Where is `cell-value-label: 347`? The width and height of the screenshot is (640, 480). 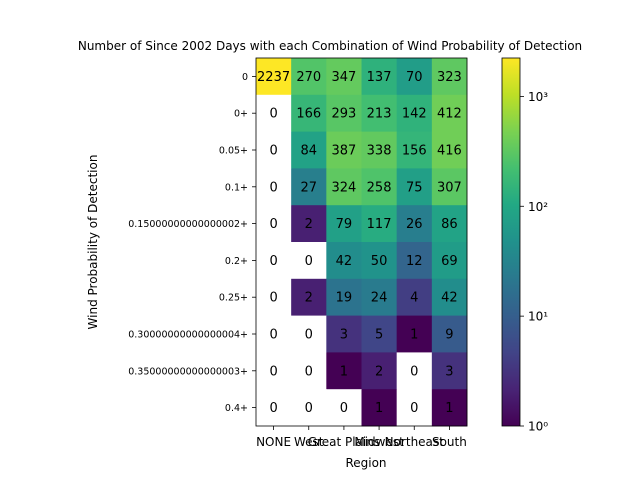
cell-value-label: 347 is located at coordinates (344, 77).